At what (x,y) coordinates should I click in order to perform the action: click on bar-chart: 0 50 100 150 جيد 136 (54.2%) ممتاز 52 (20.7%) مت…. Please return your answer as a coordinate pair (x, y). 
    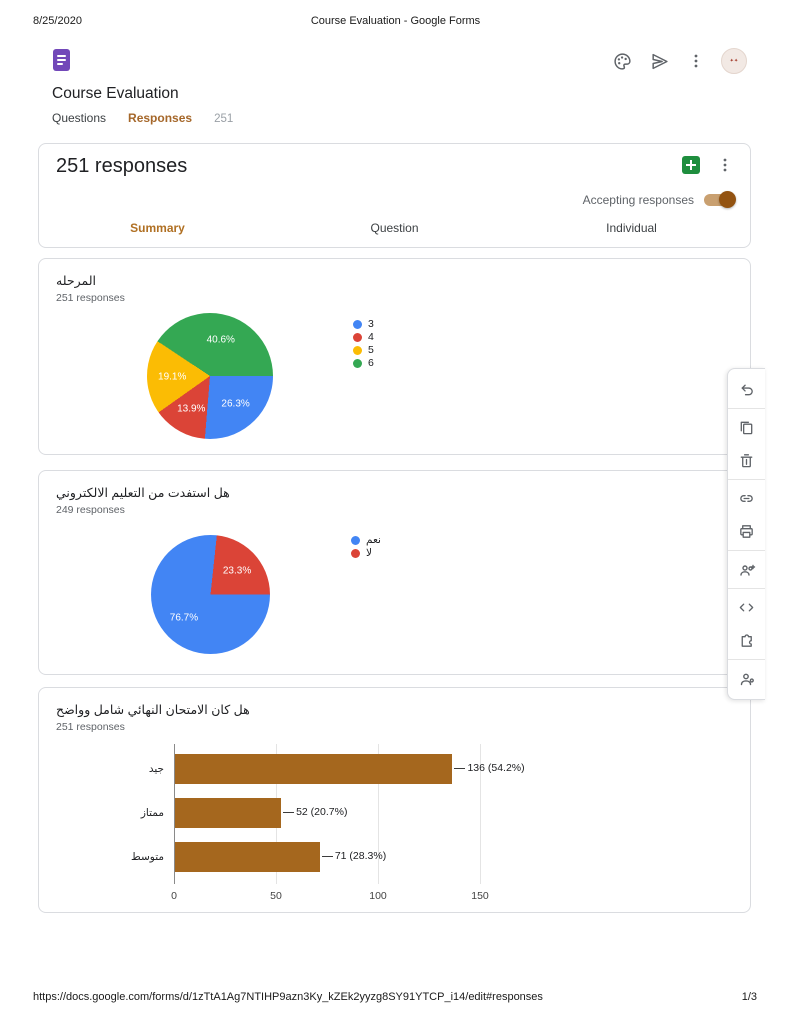
    Looking at the image, I should click on (395, 822).